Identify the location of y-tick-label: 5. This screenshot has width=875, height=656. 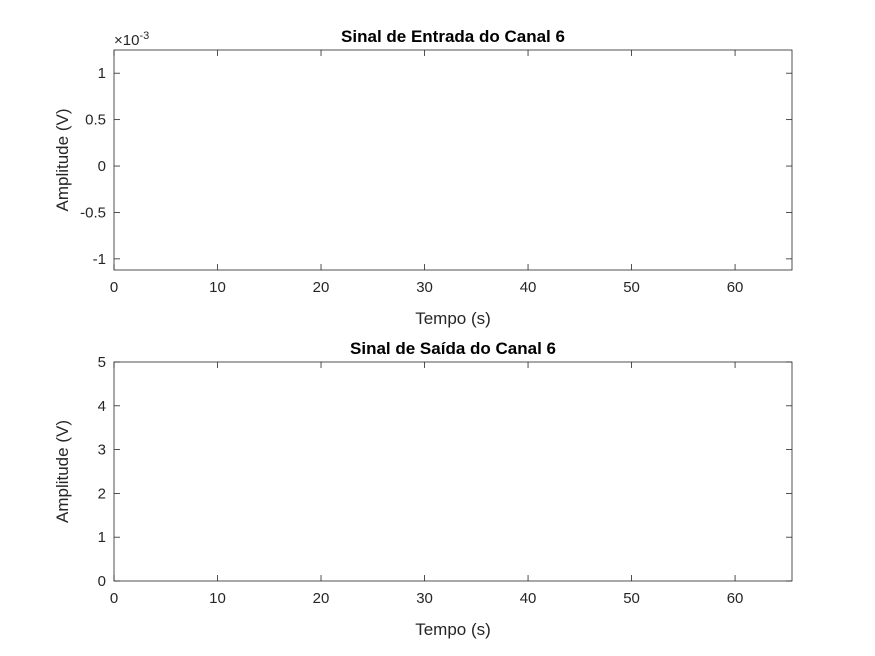
(102, 362).